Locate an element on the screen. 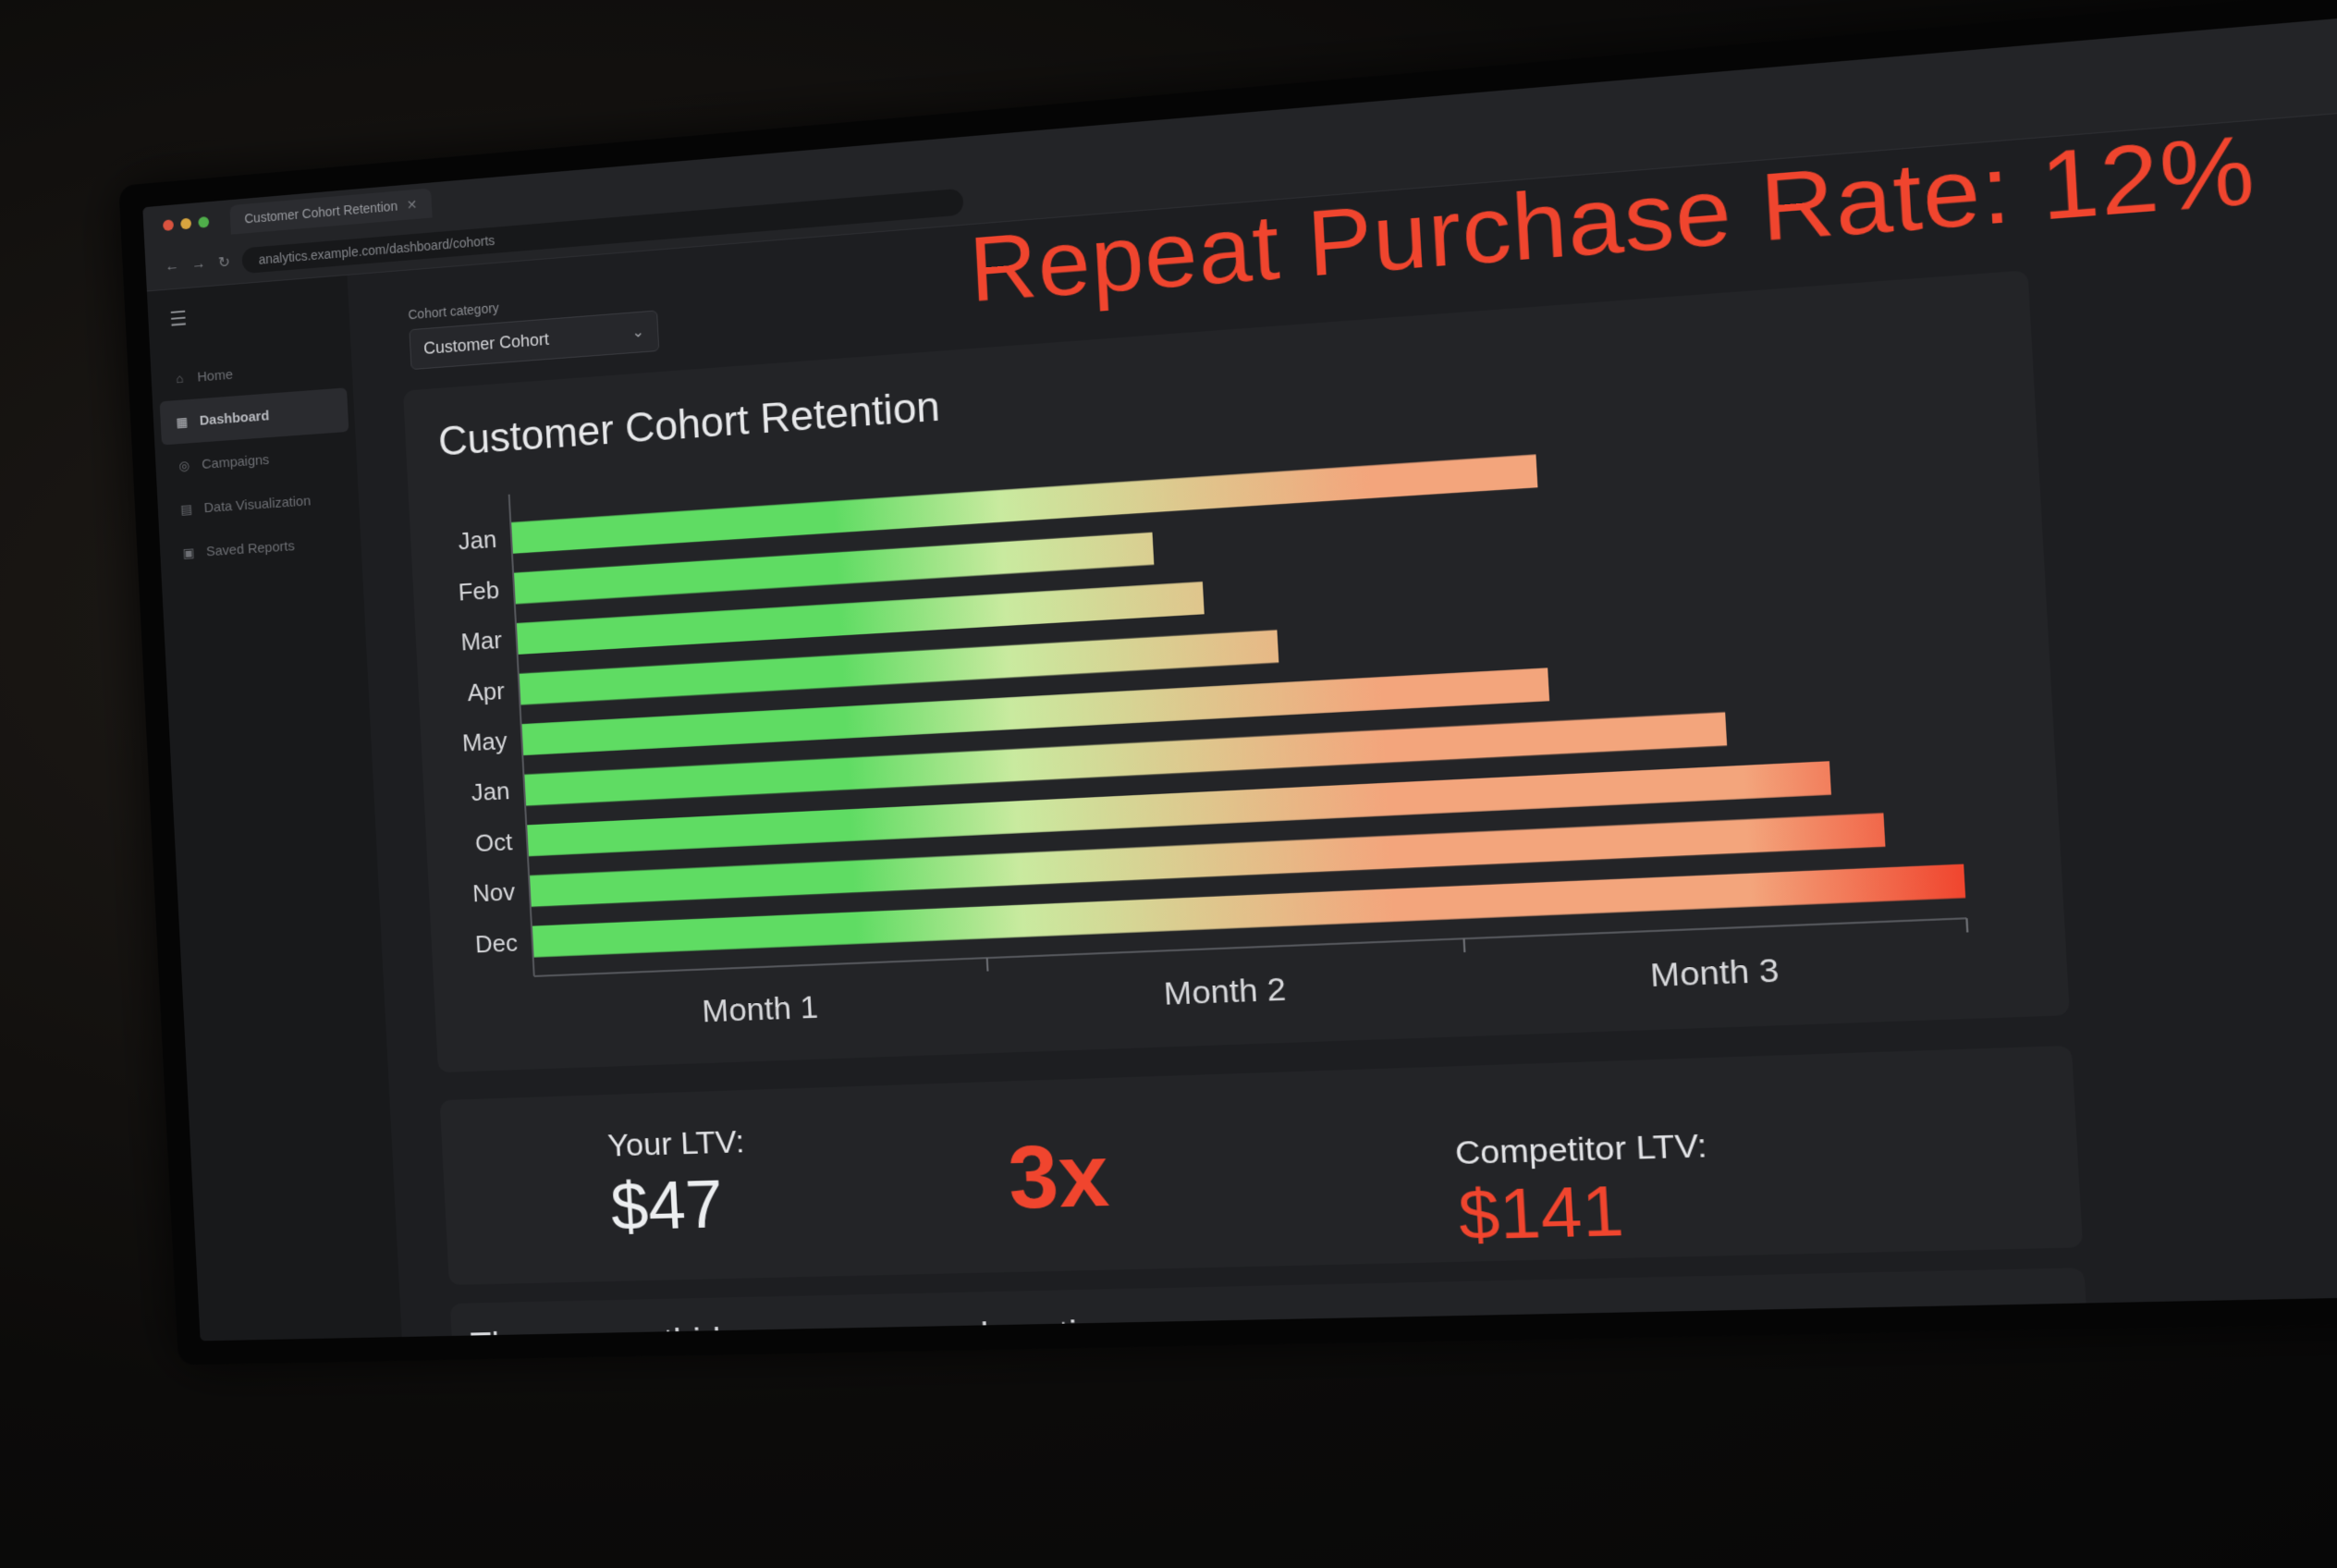 The image size is (2337, 1568). minimize-window-button is located at coordinates (185, 224).